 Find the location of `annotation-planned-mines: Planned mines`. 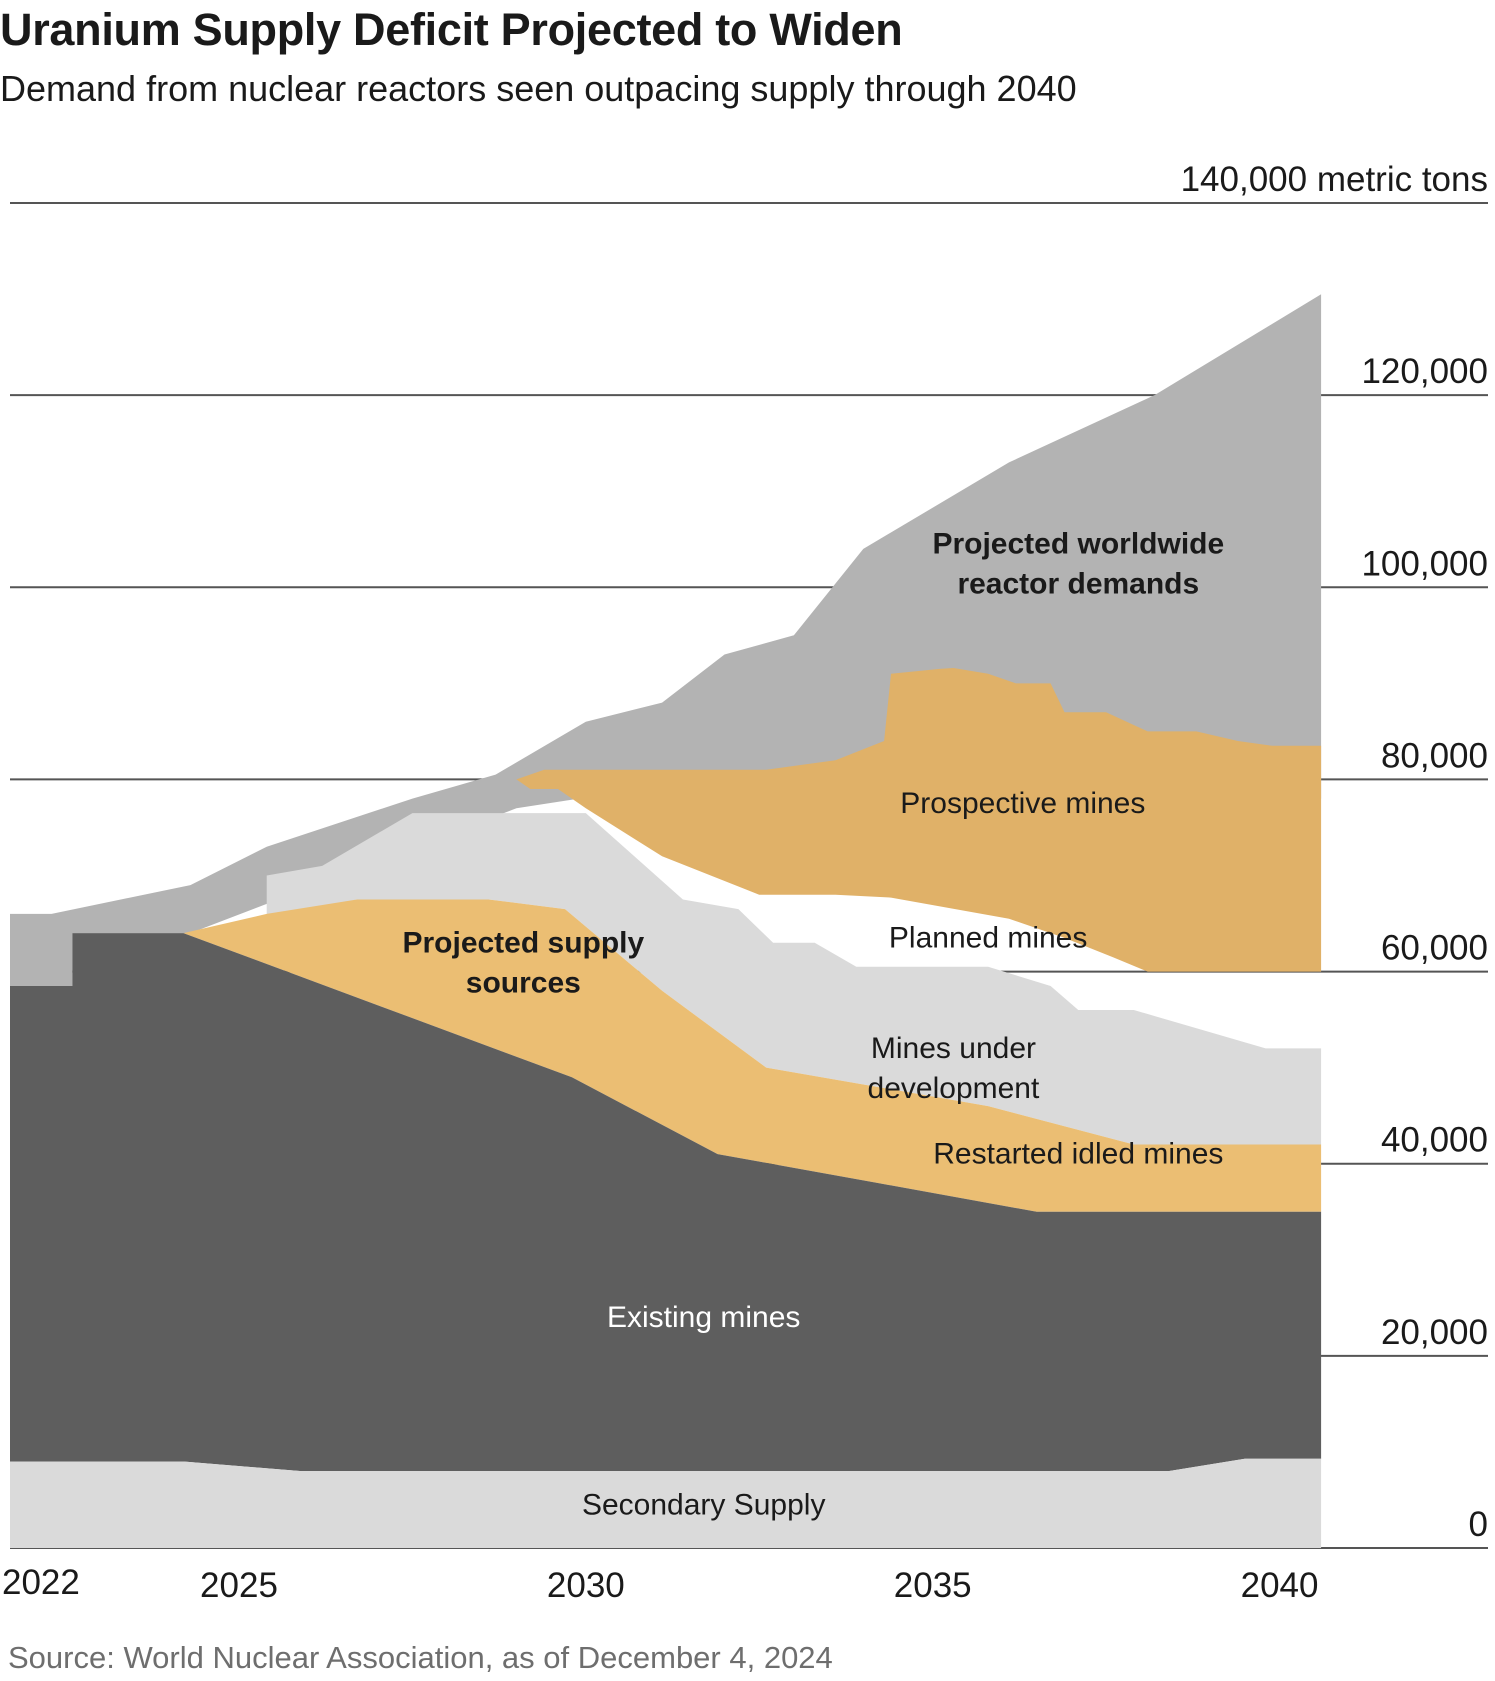

annotation-planned-mines: Planned mines is located at coordinates (988, 938).